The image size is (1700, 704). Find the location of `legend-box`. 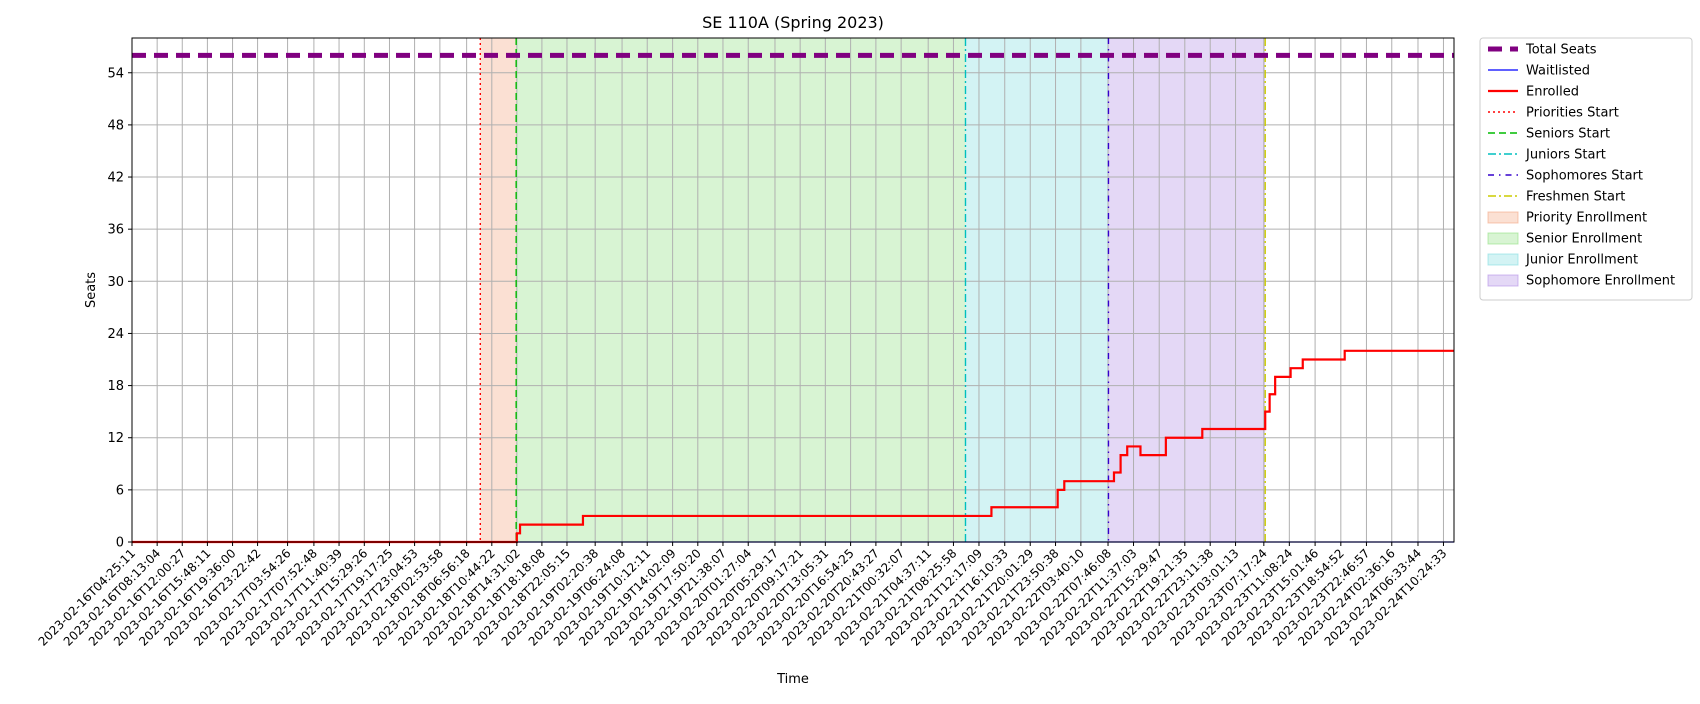

legend-box is located at coordinates (1586, 169).